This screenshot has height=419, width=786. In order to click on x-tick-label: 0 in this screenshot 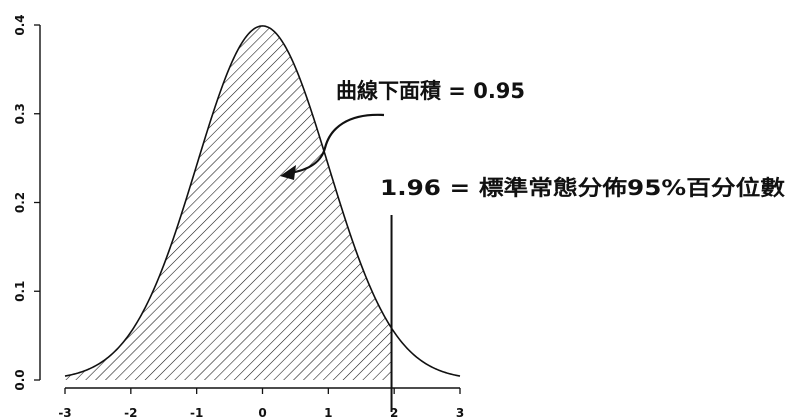, I will do `click(262, 412)`.